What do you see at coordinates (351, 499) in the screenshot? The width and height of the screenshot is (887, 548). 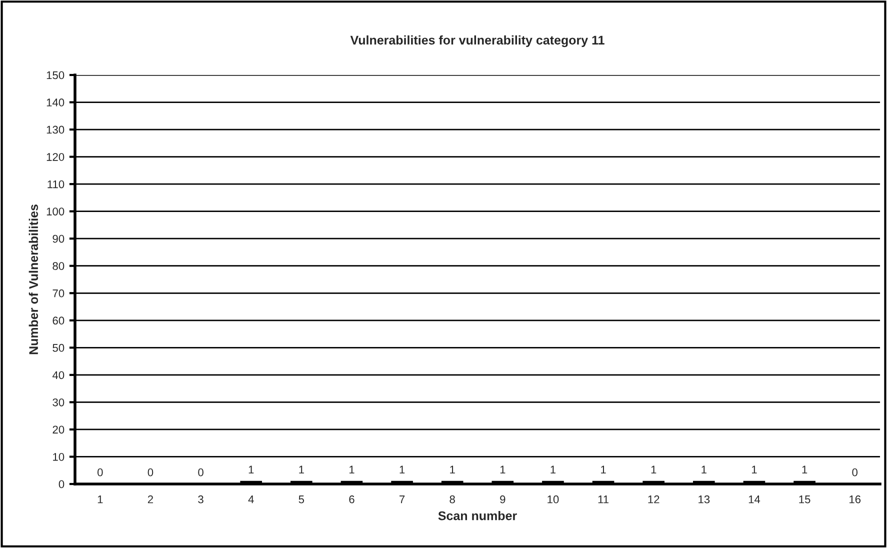 I see `x-tick-label: 6` at bounding box center [351, 499].